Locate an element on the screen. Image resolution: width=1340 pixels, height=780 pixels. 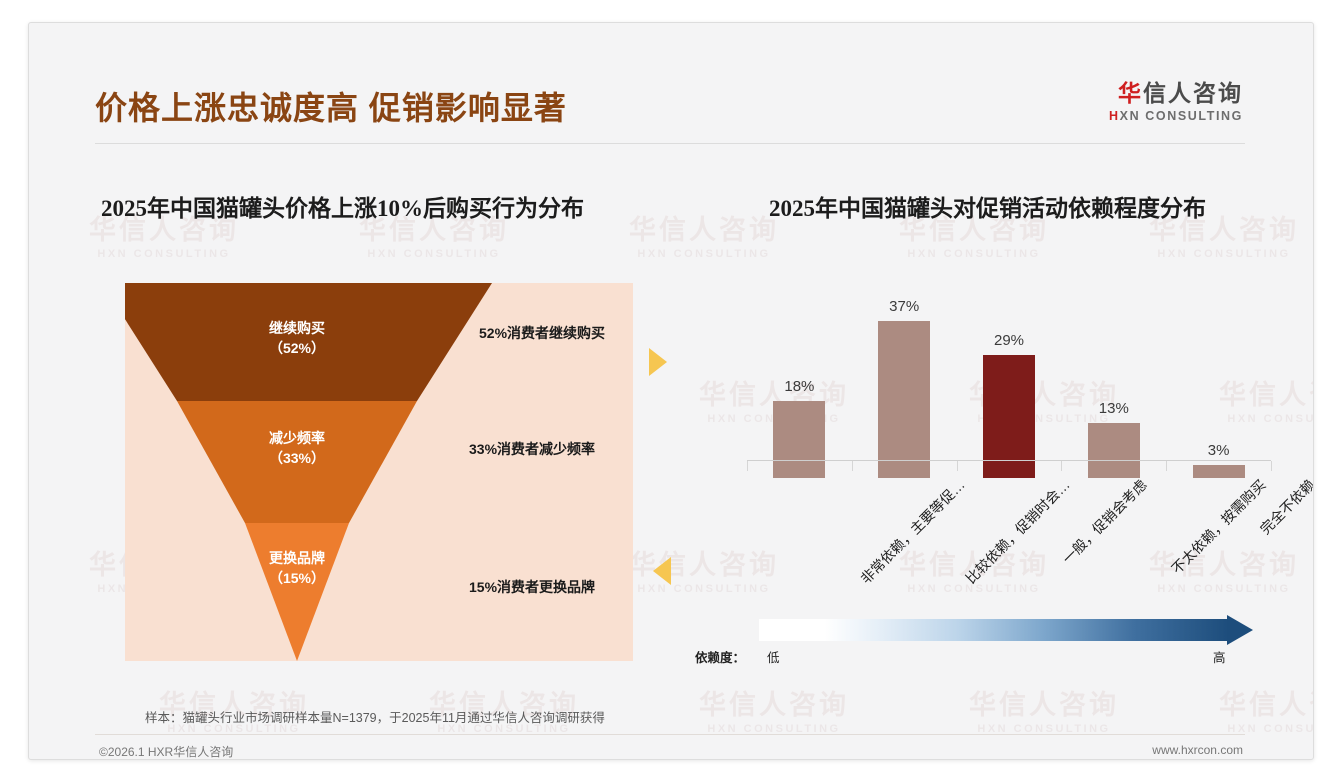
bar-column: 29% is located at coordinates (1009, 405).